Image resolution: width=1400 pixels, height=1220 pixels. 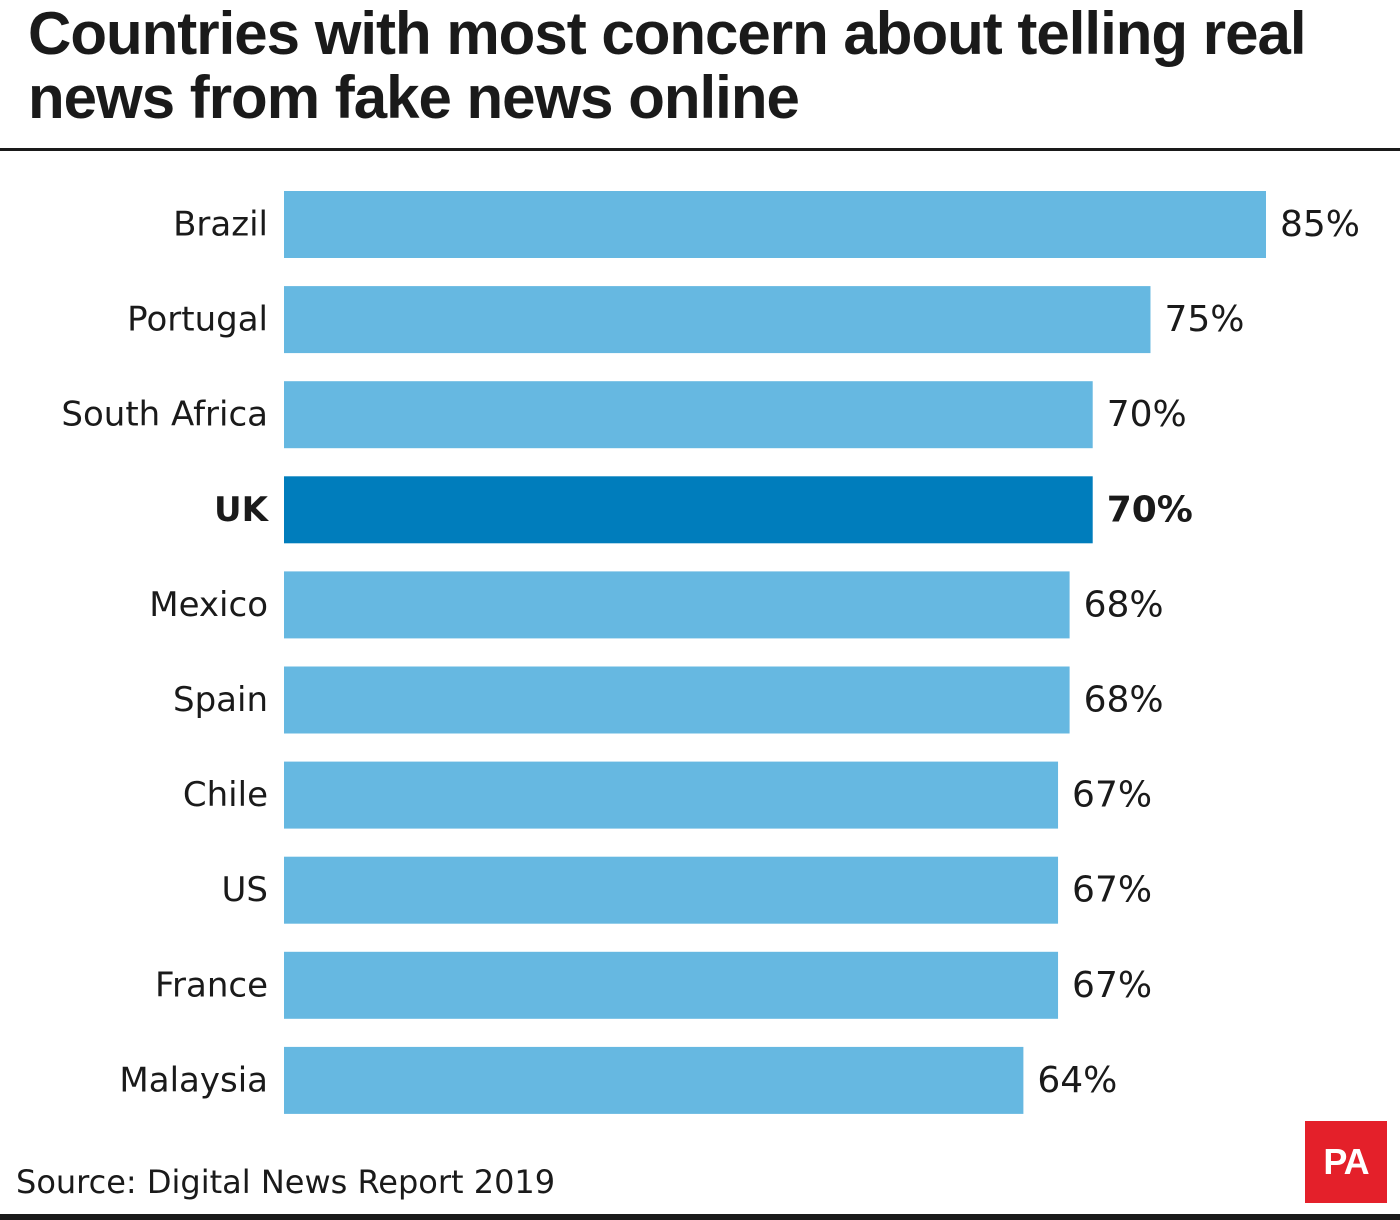 I want to click on category-label-malaysia: Malaysia, so click(x=193, y=1080).